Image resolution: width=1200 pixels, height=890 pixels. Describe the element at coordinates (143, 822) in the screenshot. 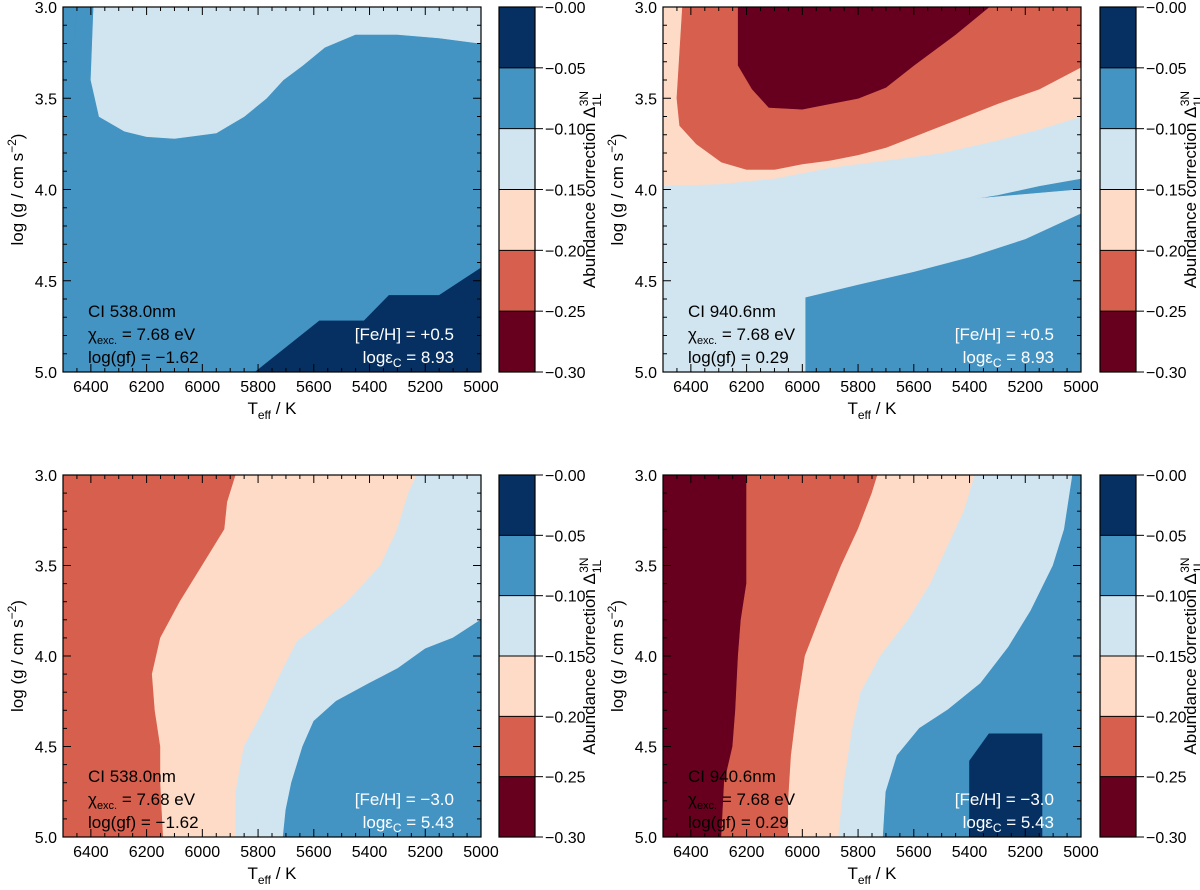

I see `loggf-label: log(gf) = −1.62` at that location.